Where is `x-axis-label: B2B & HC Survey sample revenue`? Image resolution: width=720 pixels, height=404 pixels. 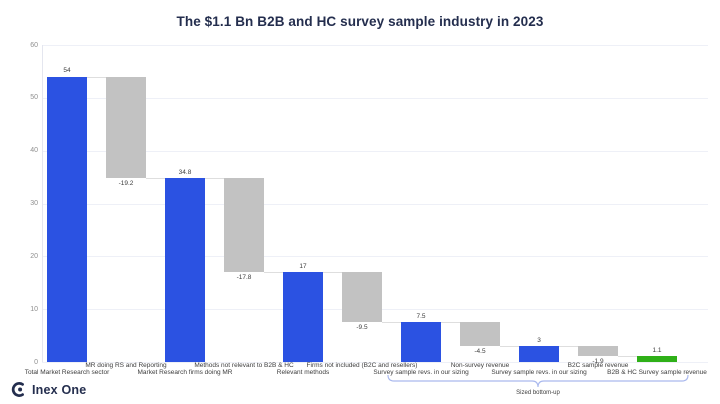
x-axis-label: B2B & HC Survey sample revenue is located at coordinates (657, 372).